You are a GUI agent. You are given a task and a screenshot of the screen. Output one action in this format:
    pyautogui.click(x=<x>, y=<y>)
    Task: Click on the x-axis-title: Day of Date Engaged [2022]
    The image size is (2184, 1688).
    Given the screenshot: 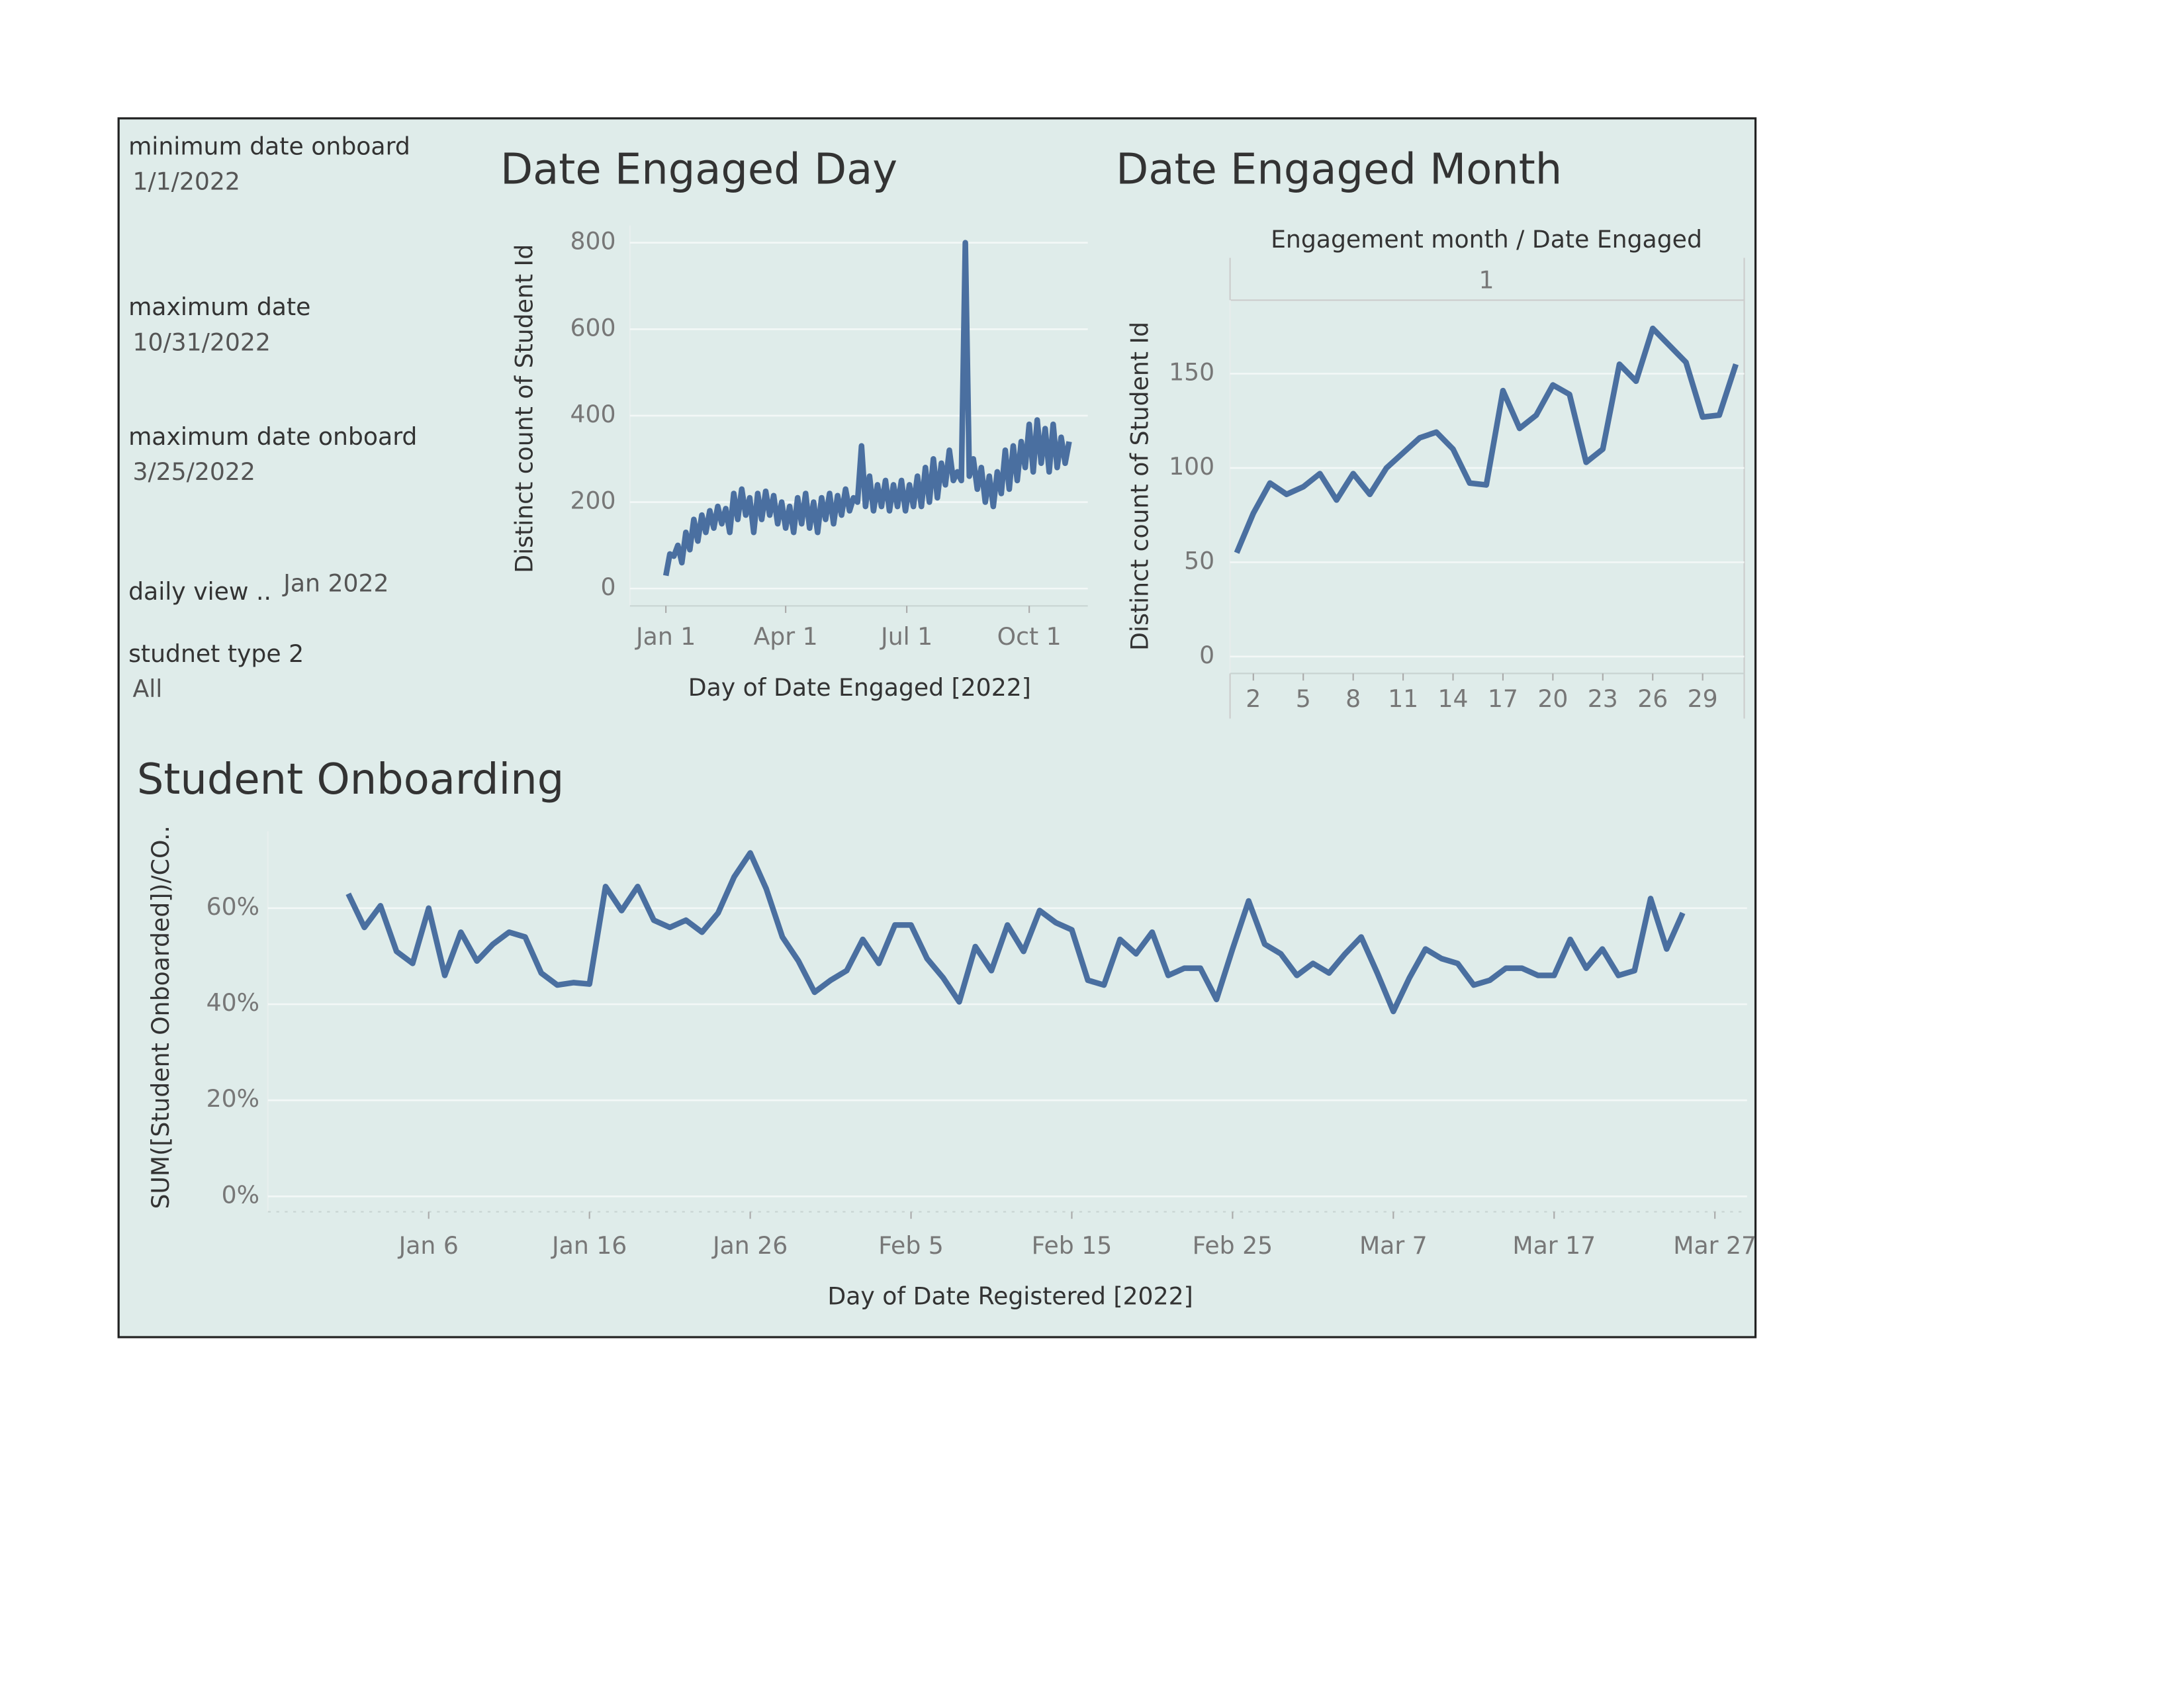 What is the action you would take?
    pyautogui.click(x=859, y=687)
    